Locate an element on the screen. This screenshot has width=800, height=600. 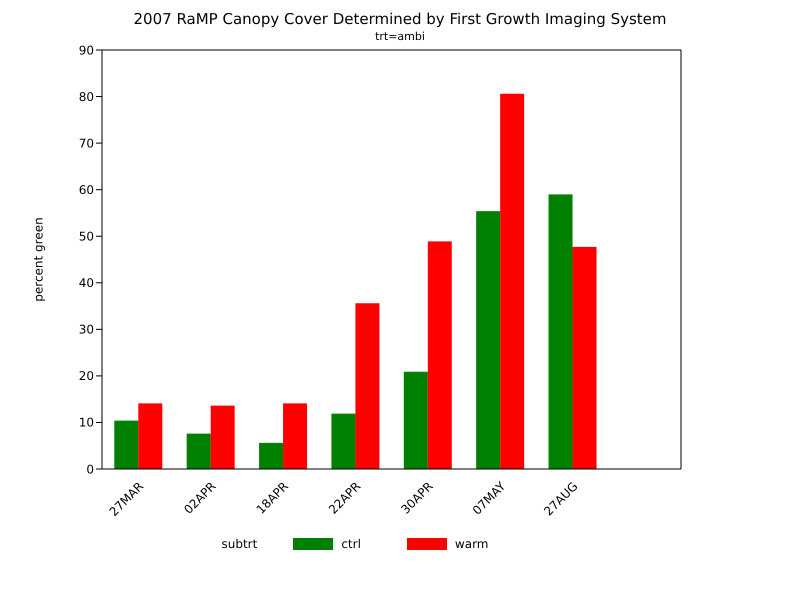
legend-label: ctrl is located at coordinates (350, 544).